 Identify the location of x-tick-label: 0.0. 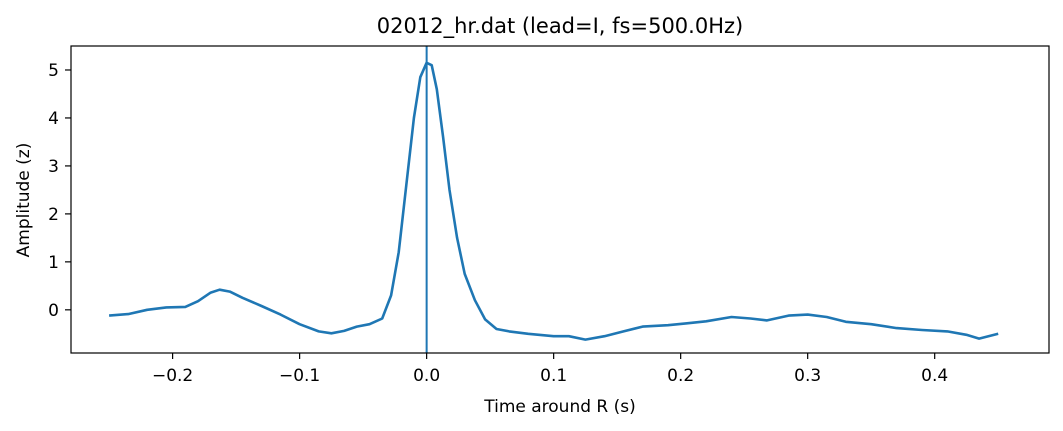
(426, 376).